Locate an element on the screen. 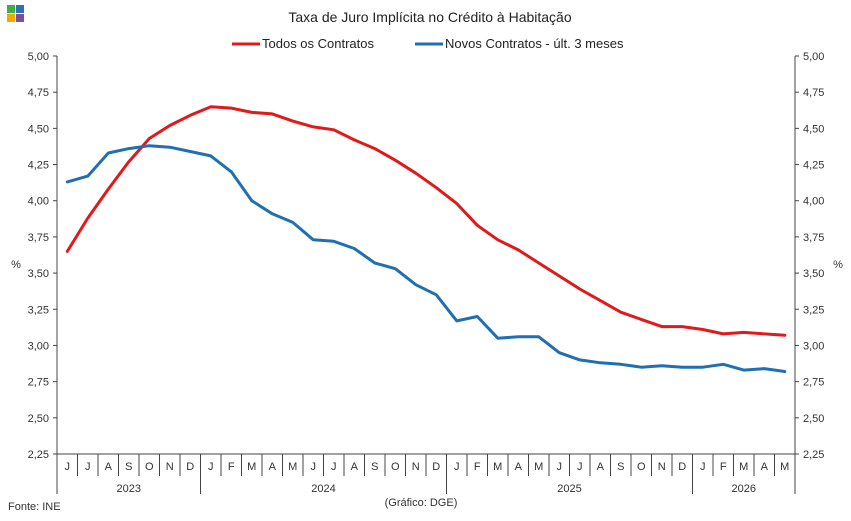 The height and width of the screenshot is (521, 851). y-tick-label-left: 3,00 is located at coordinates (38, 346).